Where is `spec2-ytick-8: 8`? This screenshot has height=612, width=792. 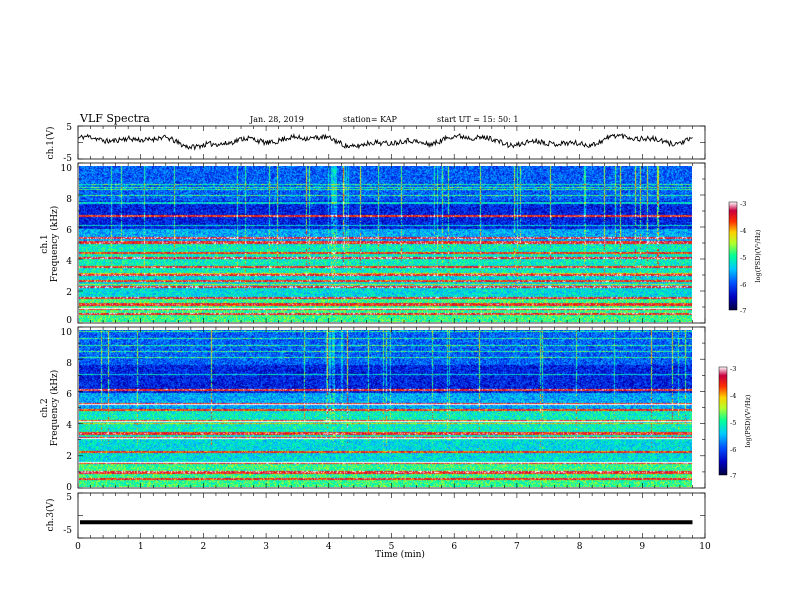 spec2-ytick-8: 8 is located at coordinates (69, 364).